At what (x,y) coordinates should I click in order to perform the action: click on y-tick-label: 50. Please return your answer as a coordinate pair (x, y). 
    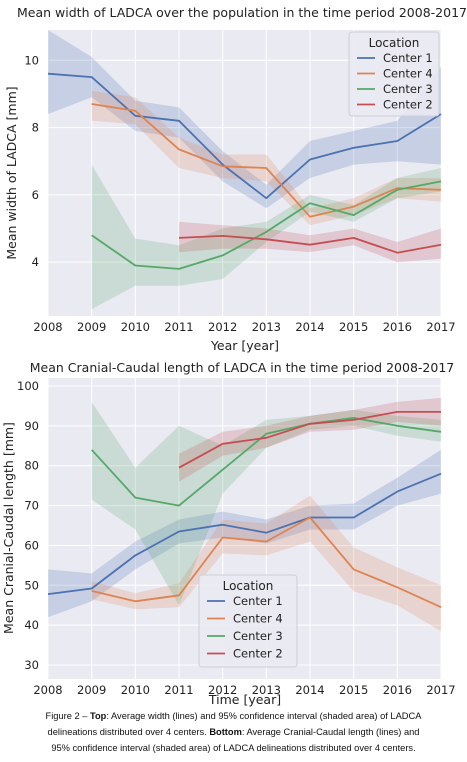
    Looking at the image, I should click on (31, 585).